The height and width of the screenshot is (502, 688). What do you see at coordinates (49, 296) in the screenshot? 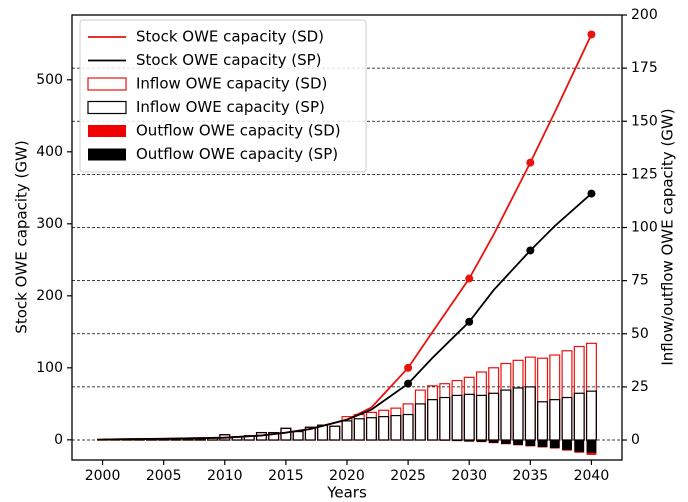
I see `y-tick-label: 200` at bounding box center [49, 296].